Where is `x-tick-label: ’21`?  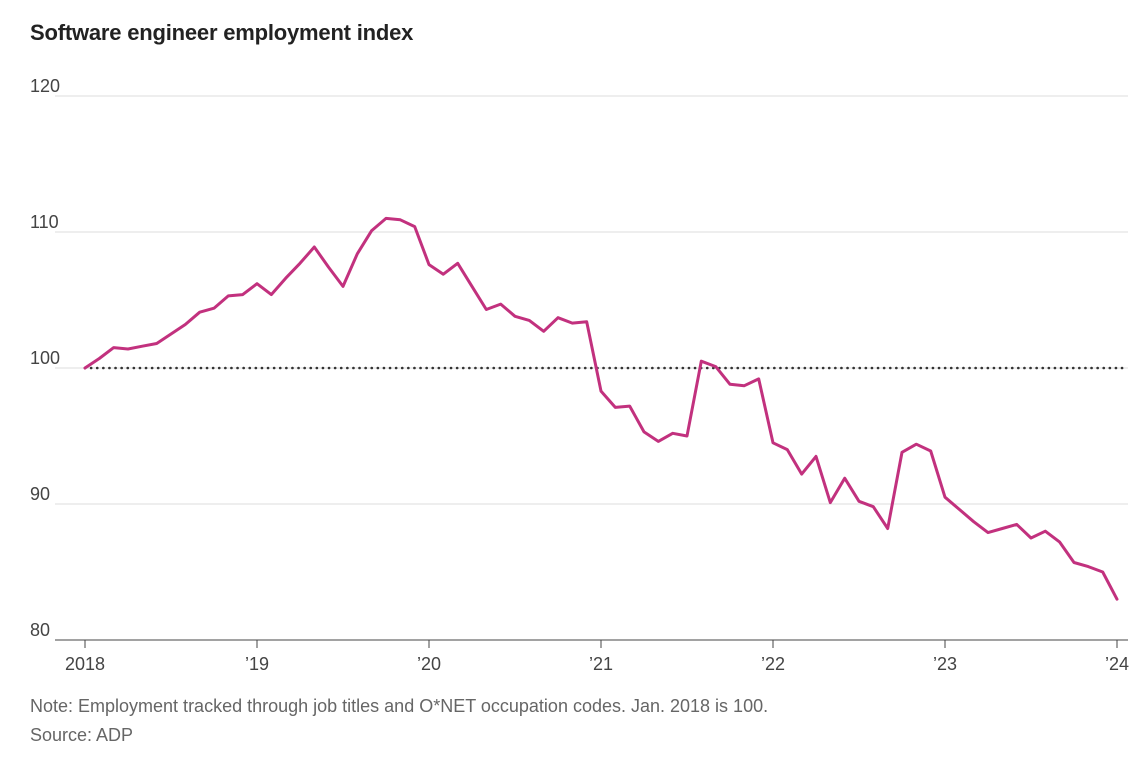 x-tick-label: ’21 is located at coordinates (601, 664).